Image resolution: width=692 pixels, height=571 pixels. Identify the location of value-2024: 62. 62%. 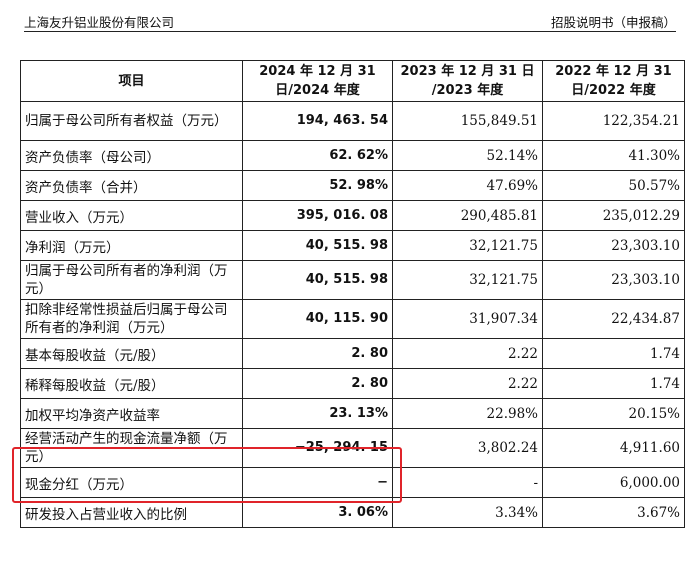
(317, 155).